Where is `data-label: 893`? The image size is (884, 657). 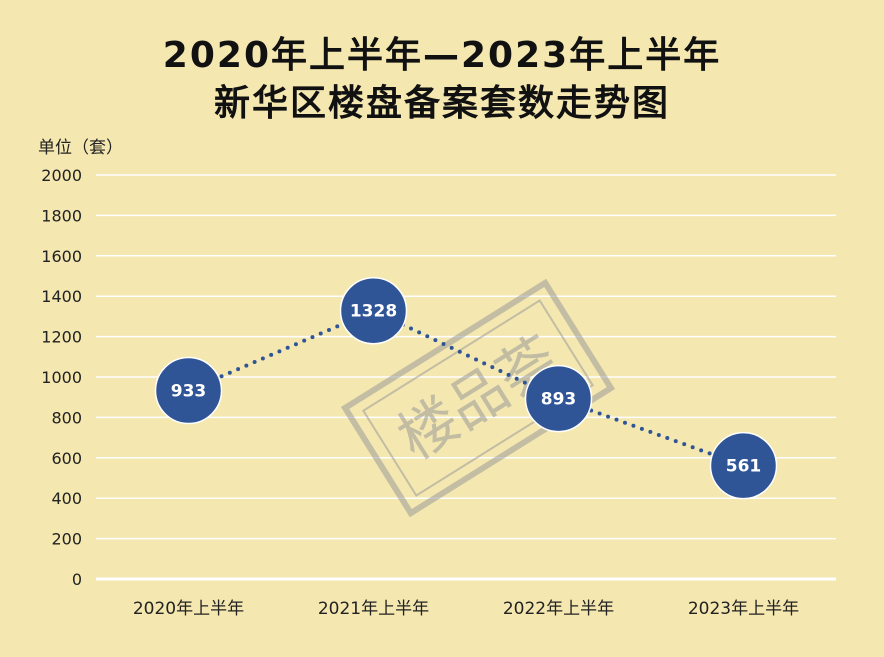 data-label: 893 is located at coordinates (559, 400).